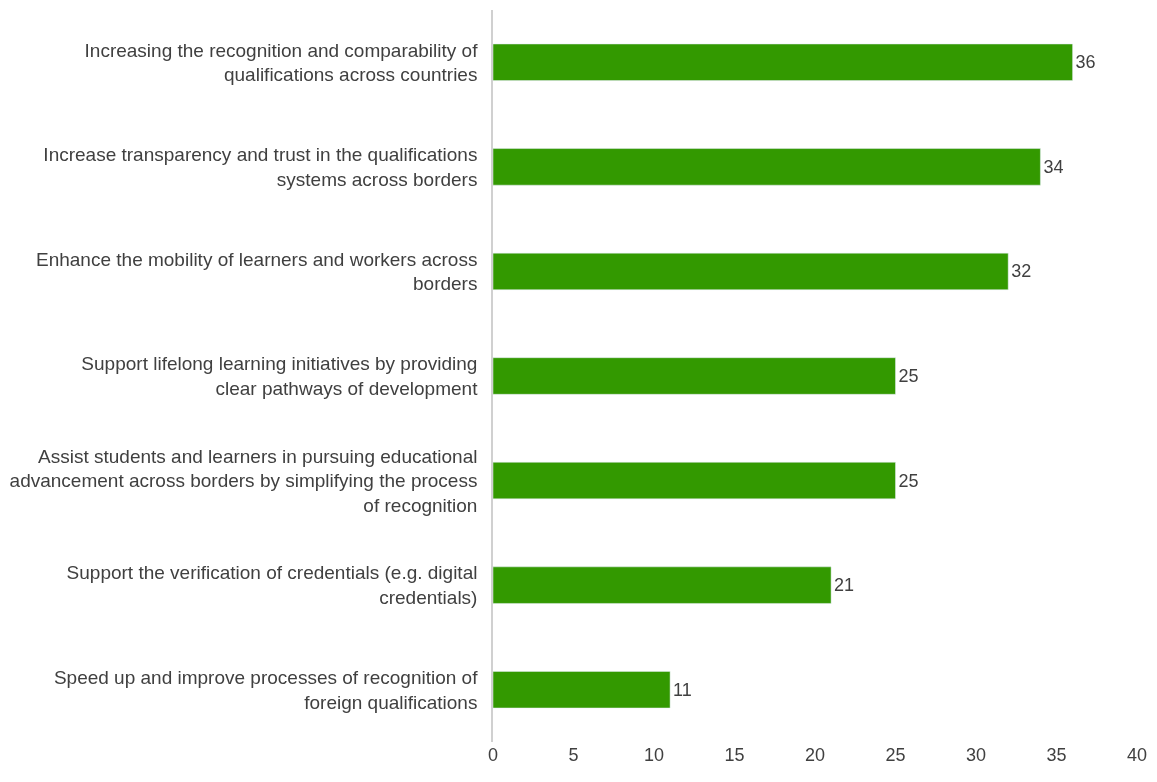 The width and height of the screenshot is (1157, 782). Describe the element at coordinates (734, 755) in the screenshot. I see `x-tick-label: 15` at that location.